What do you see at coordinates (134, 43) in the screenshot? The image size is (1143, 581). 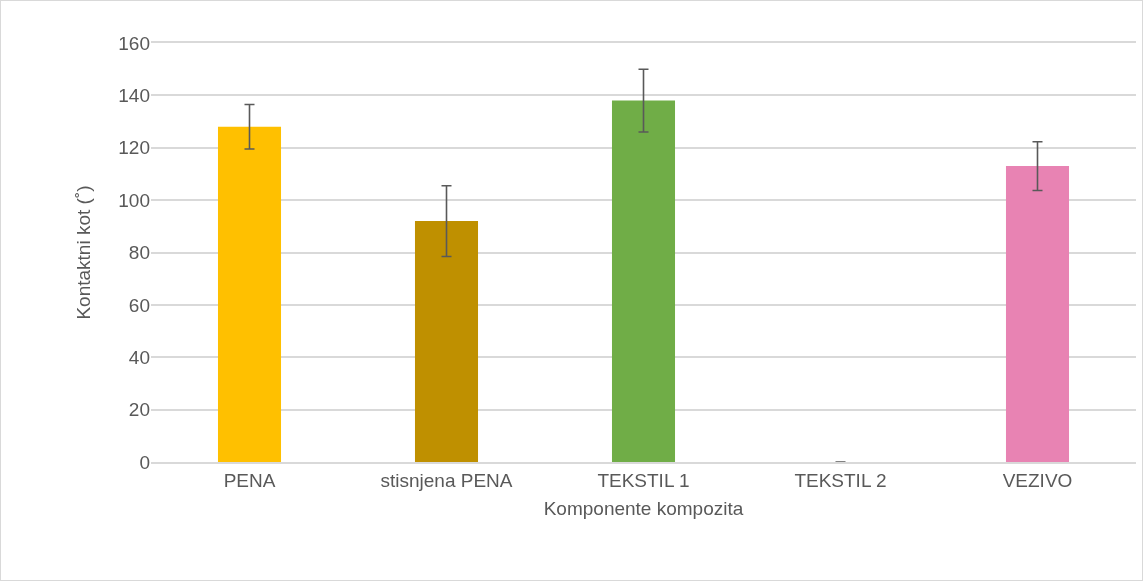 I see `y-tick-label: 160` at bounding box center [134, 43].